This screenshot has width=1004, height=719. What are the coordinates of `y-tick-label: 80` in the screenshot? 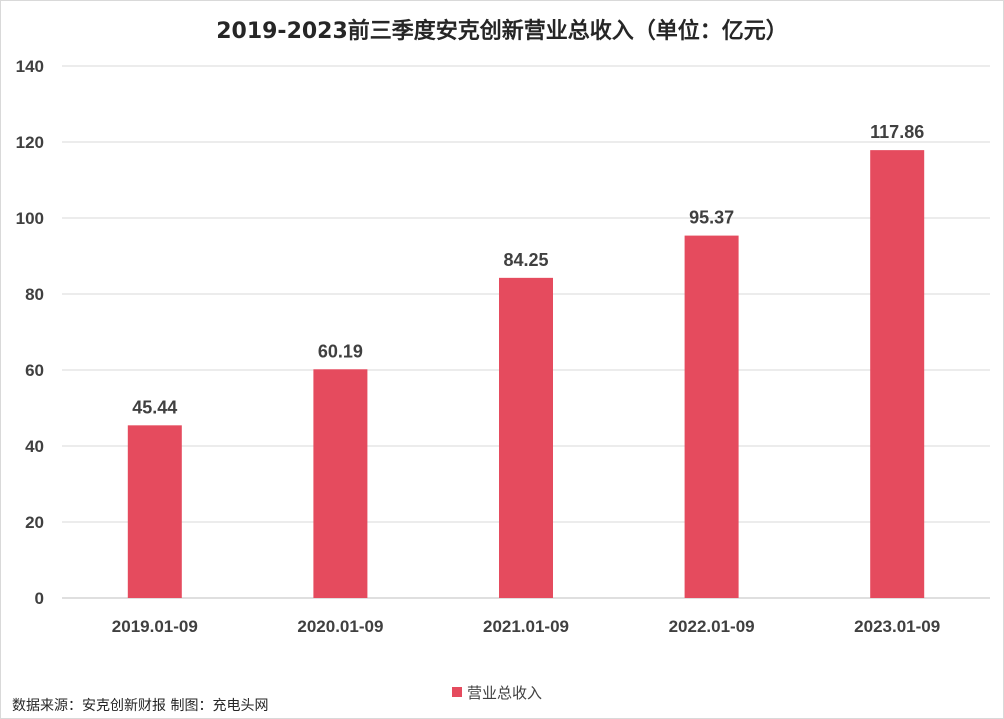 It's located at (34, 294).